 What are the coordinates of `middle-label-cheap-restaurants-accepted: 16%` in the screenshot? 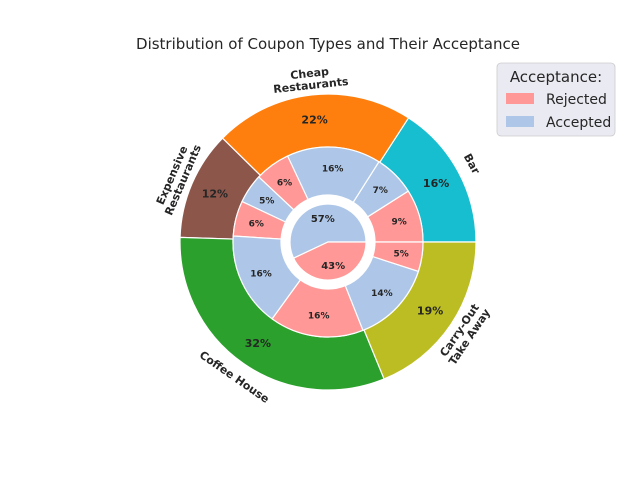 It's located at (333, 169).